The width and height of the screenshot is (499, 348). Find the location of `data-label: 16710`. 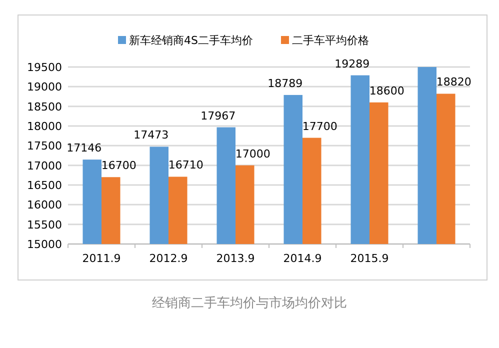

data-label: 16710 is located at coordinates (186, 165).